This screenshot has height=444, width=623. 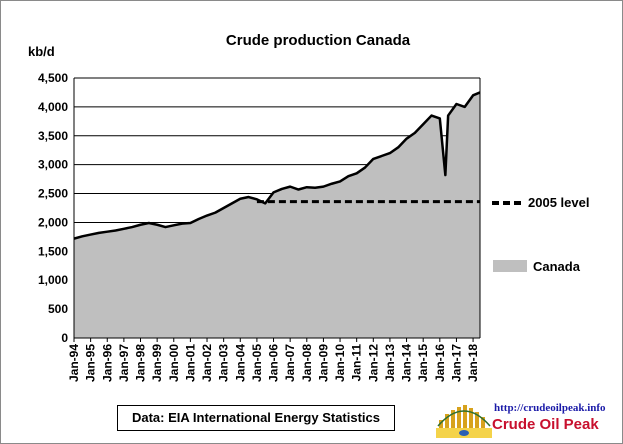 I want to click on y-tick-label: 1,500, so click(x=53, y=251).